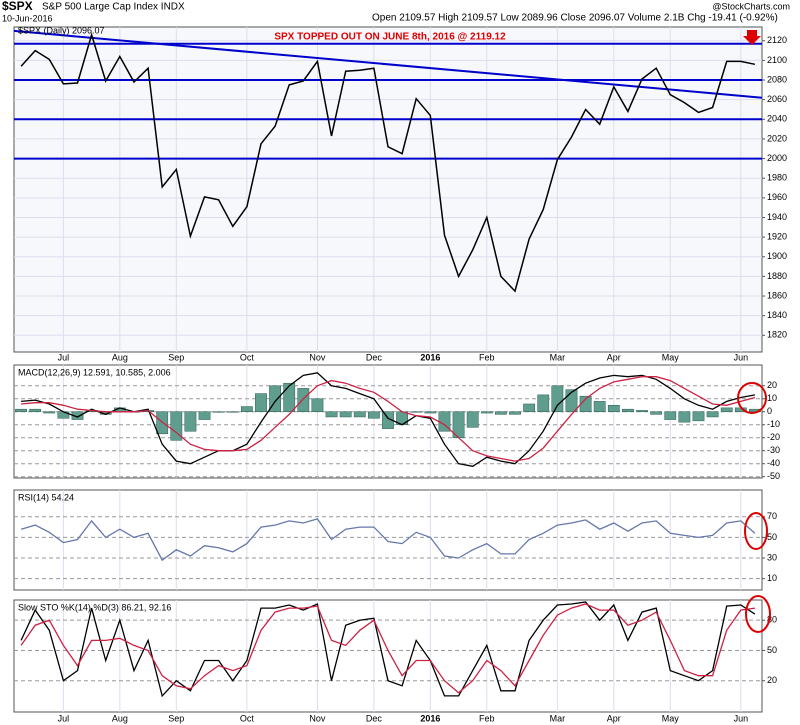 Image resolution: width=800 pixels, height=725 pixels. I want to click on x-tick-label: Aug, so click(120, 357).